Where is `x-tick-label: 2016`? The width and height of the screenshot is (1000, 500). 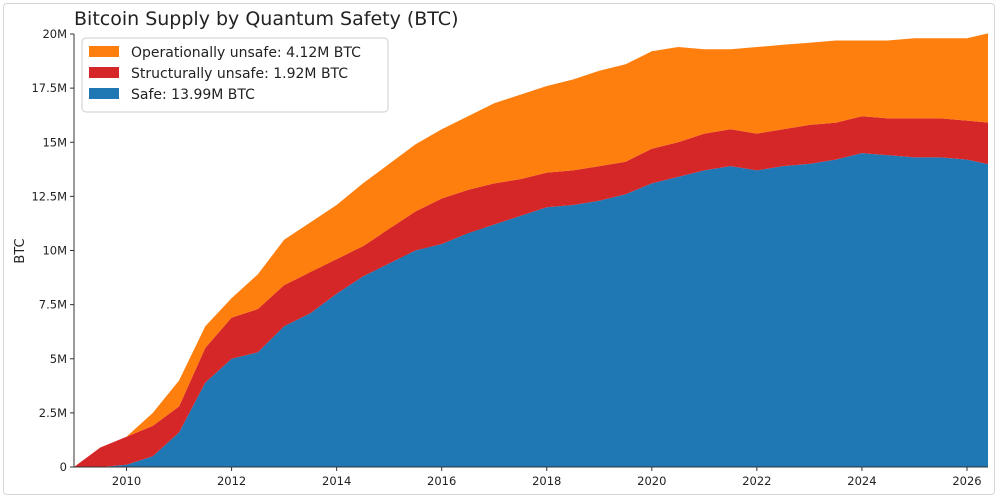
x-tick-label: 2016 is located at coordinates (441, 481).